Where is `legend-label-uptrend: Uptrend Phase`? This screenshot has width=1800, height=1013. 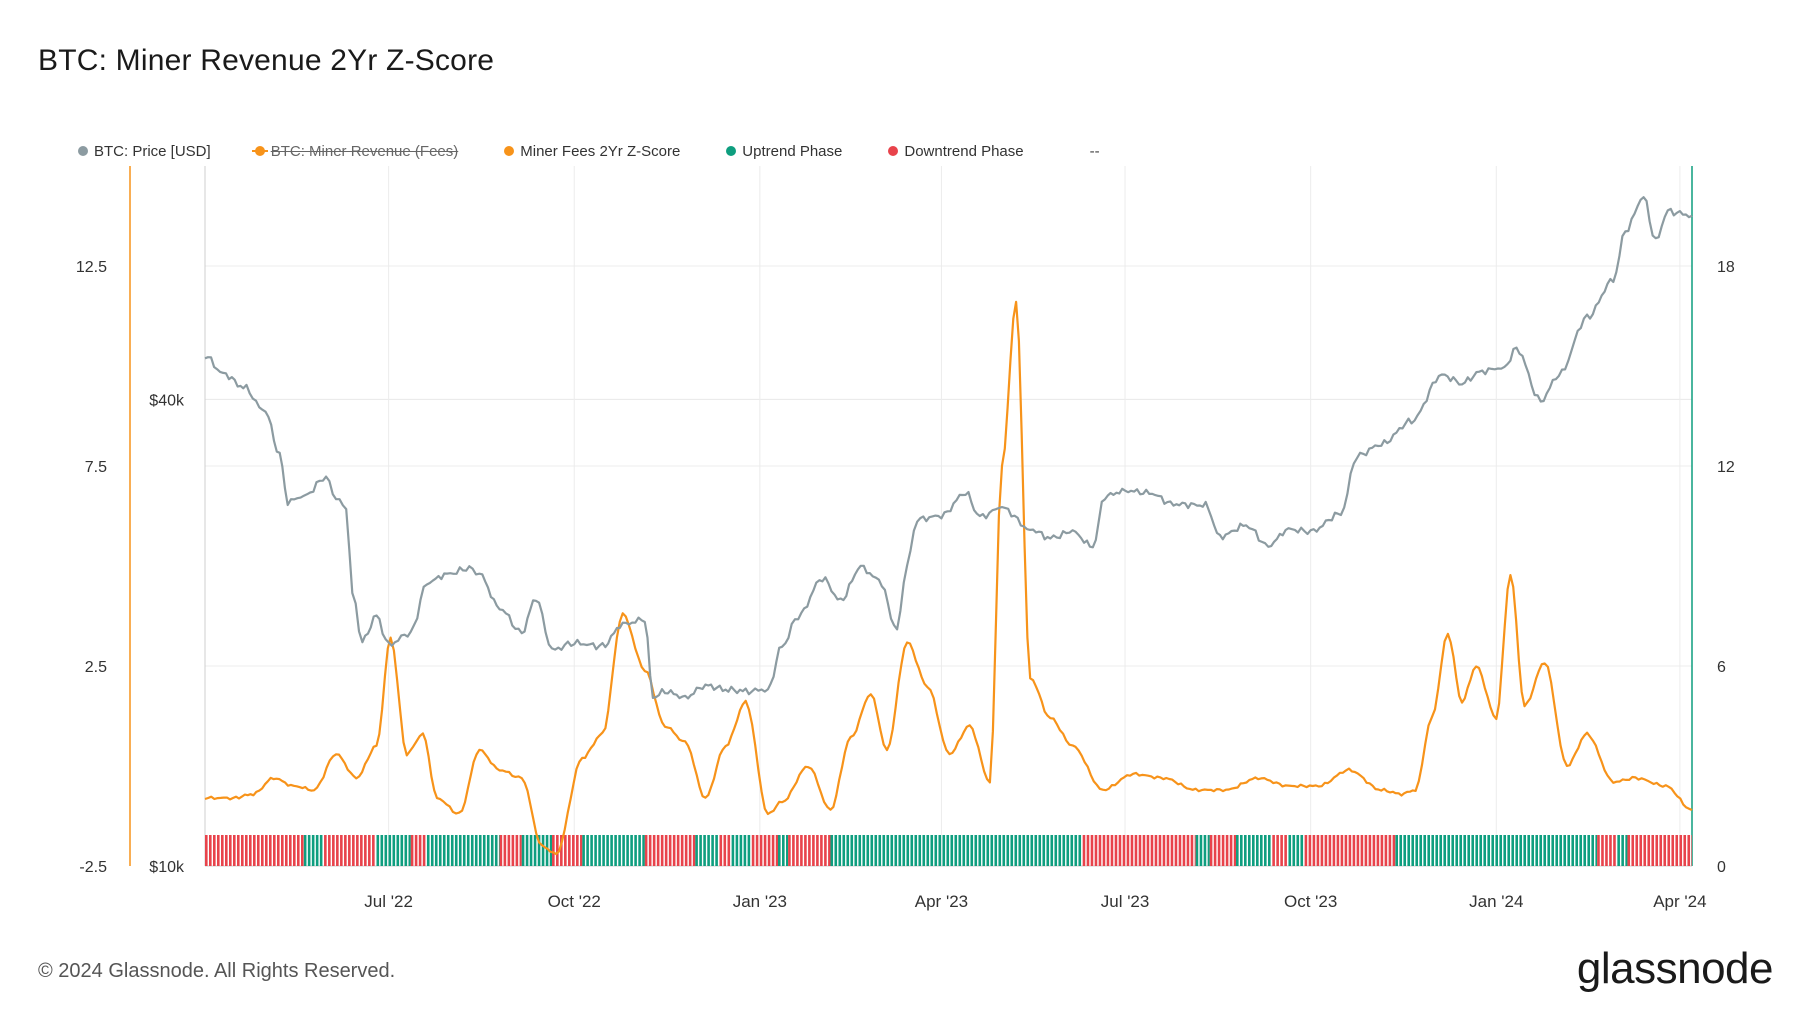
legend-label-uptrend: Uptrend Phase is located at coordinates (792, 151).